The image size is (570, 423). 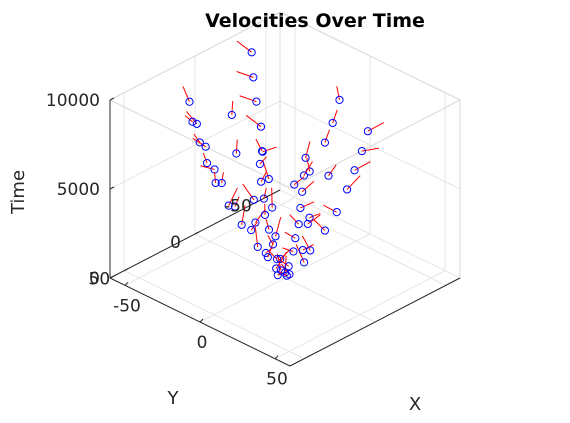 I want to click on x-tick-label: 50, so click(x=277, y=380).